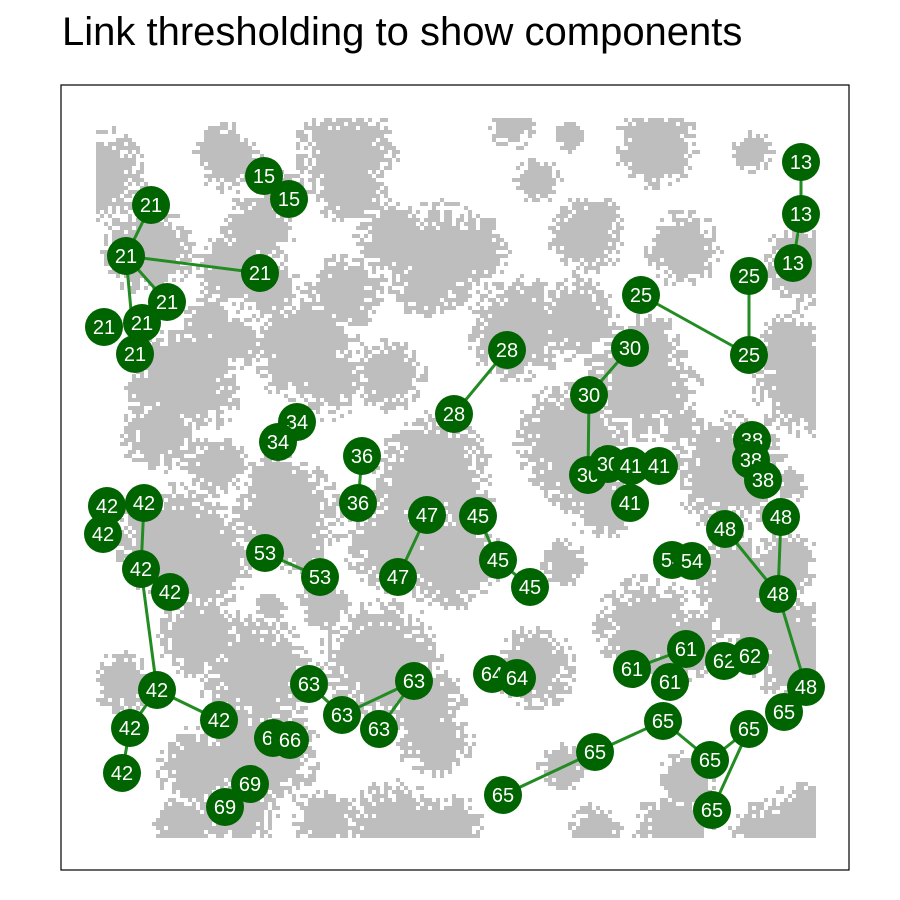 Image resolution: width=900 pixels, height=900 pixels. I want to click on patch-node-label: 47, so click(427, 516).